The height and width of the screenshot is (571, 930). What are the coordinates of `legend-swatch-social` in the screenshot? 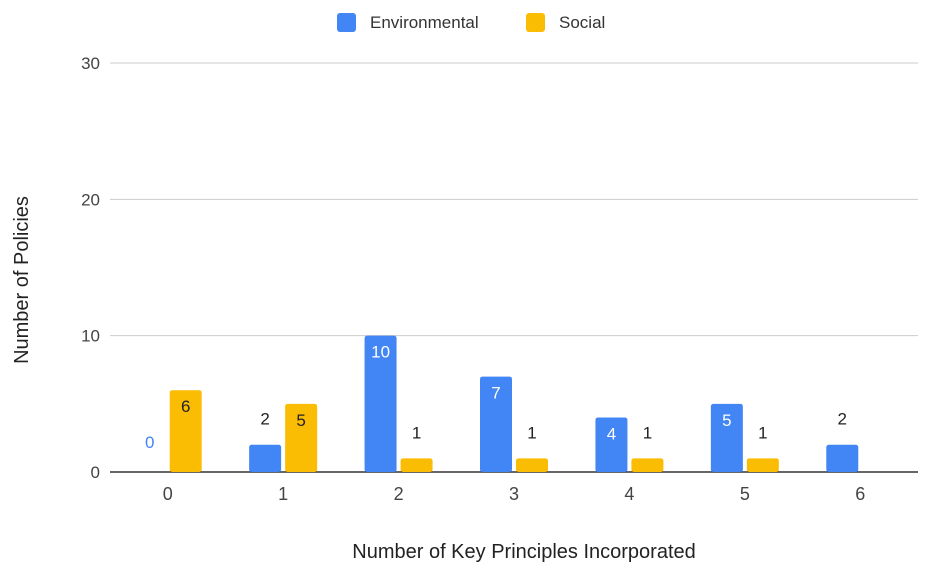 It's located at (535, 22).